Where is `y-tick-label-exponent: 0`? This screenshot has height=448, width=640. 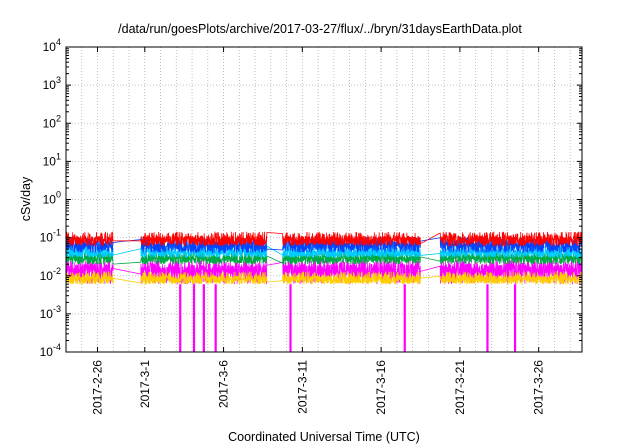
y-tick-label-exponent: 0 is located at coordinates (58, 195).